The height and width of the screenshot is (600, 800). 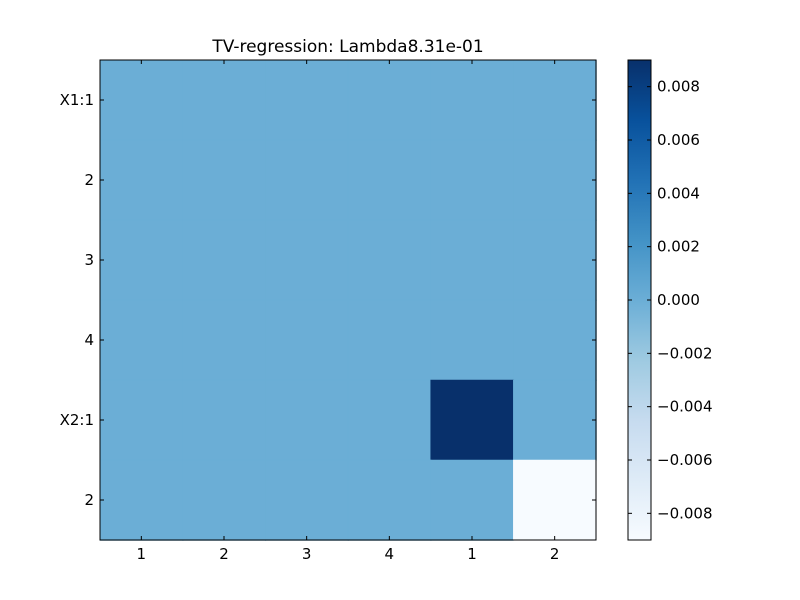 What do you see at coordinates (307, 554) in the screenshot?
I see `x-tick-label: 3` at bounding box center [307, 554].